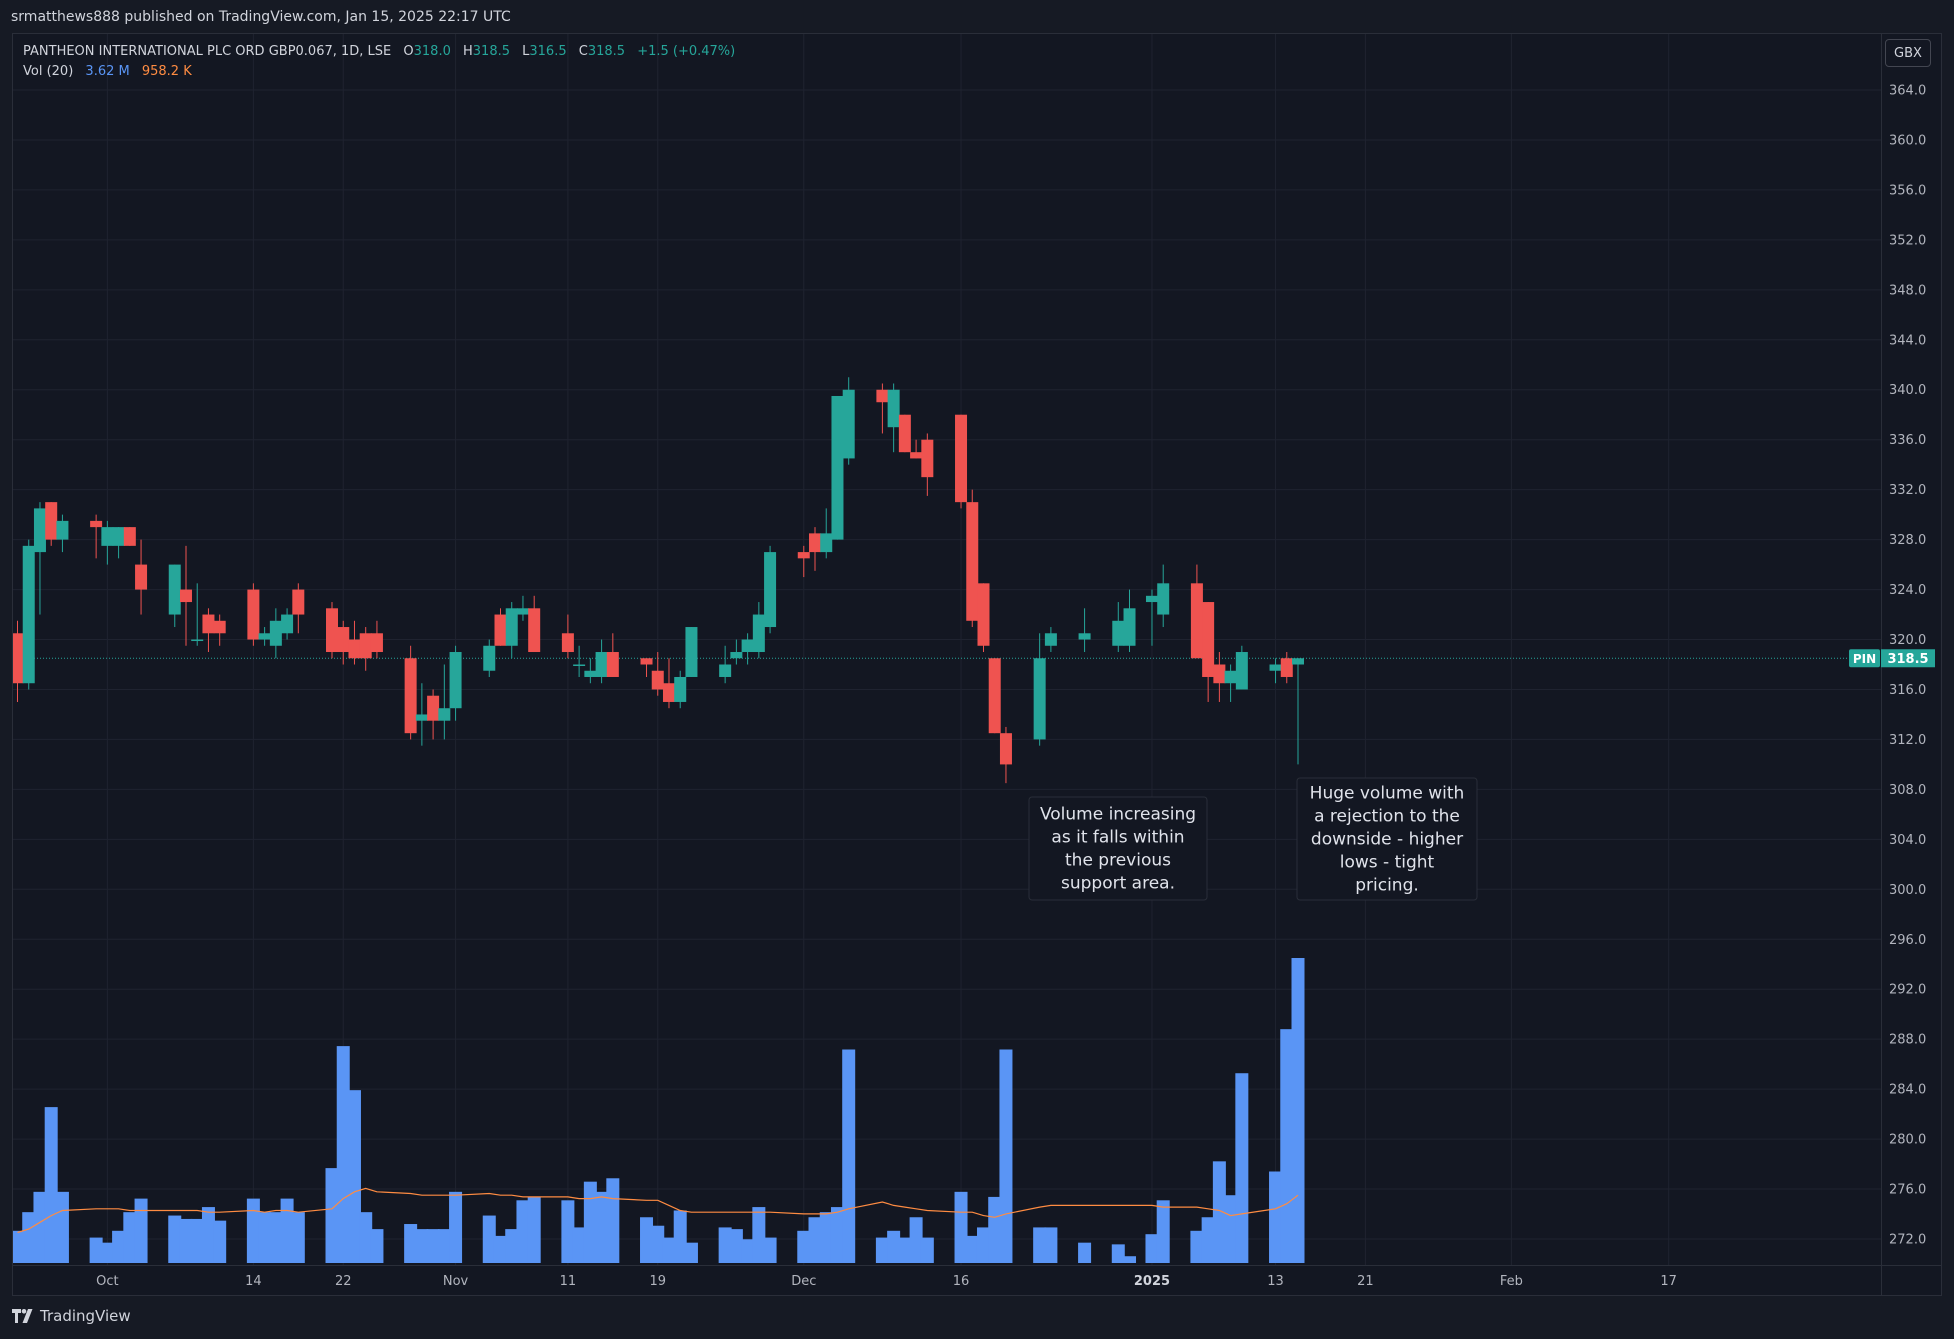 Image resolution: width=1954 pixels, height=1339 pixels. What do you see at coordinates (1907, 590) in the screenshot?
I see `price-tick-label: 324.0` at bounding box center [1907, 590].